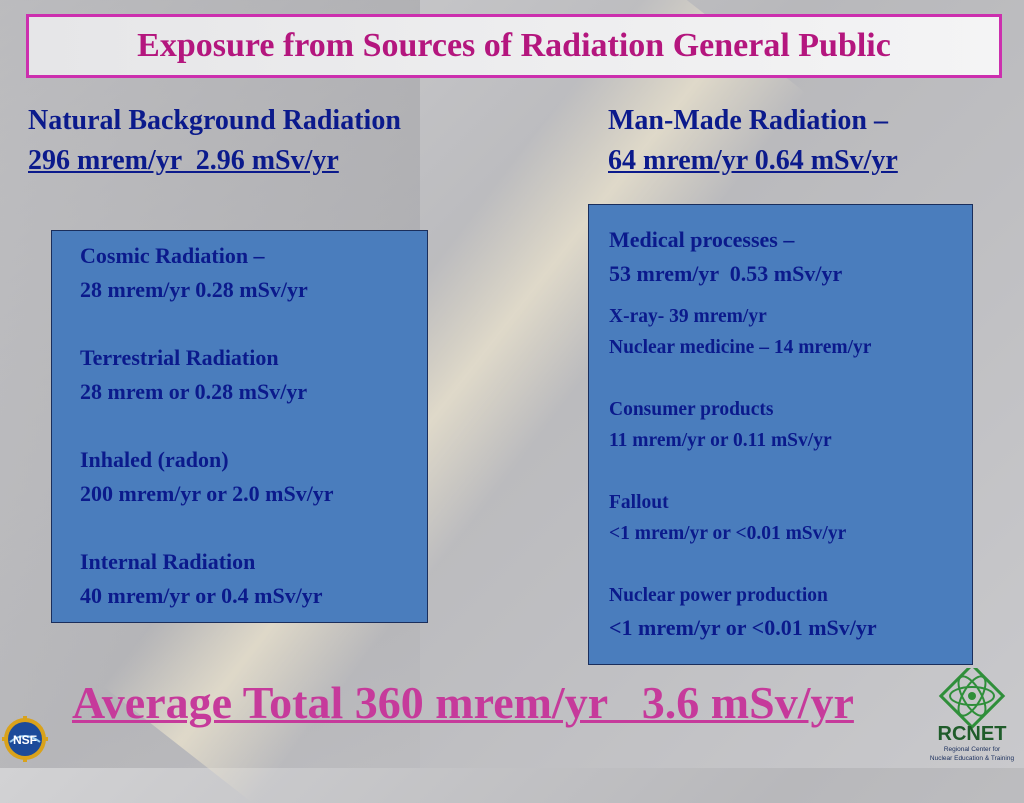  I want to click on rcnet-subtitle-2: Nuclear Education & Training, so click(972, 758).